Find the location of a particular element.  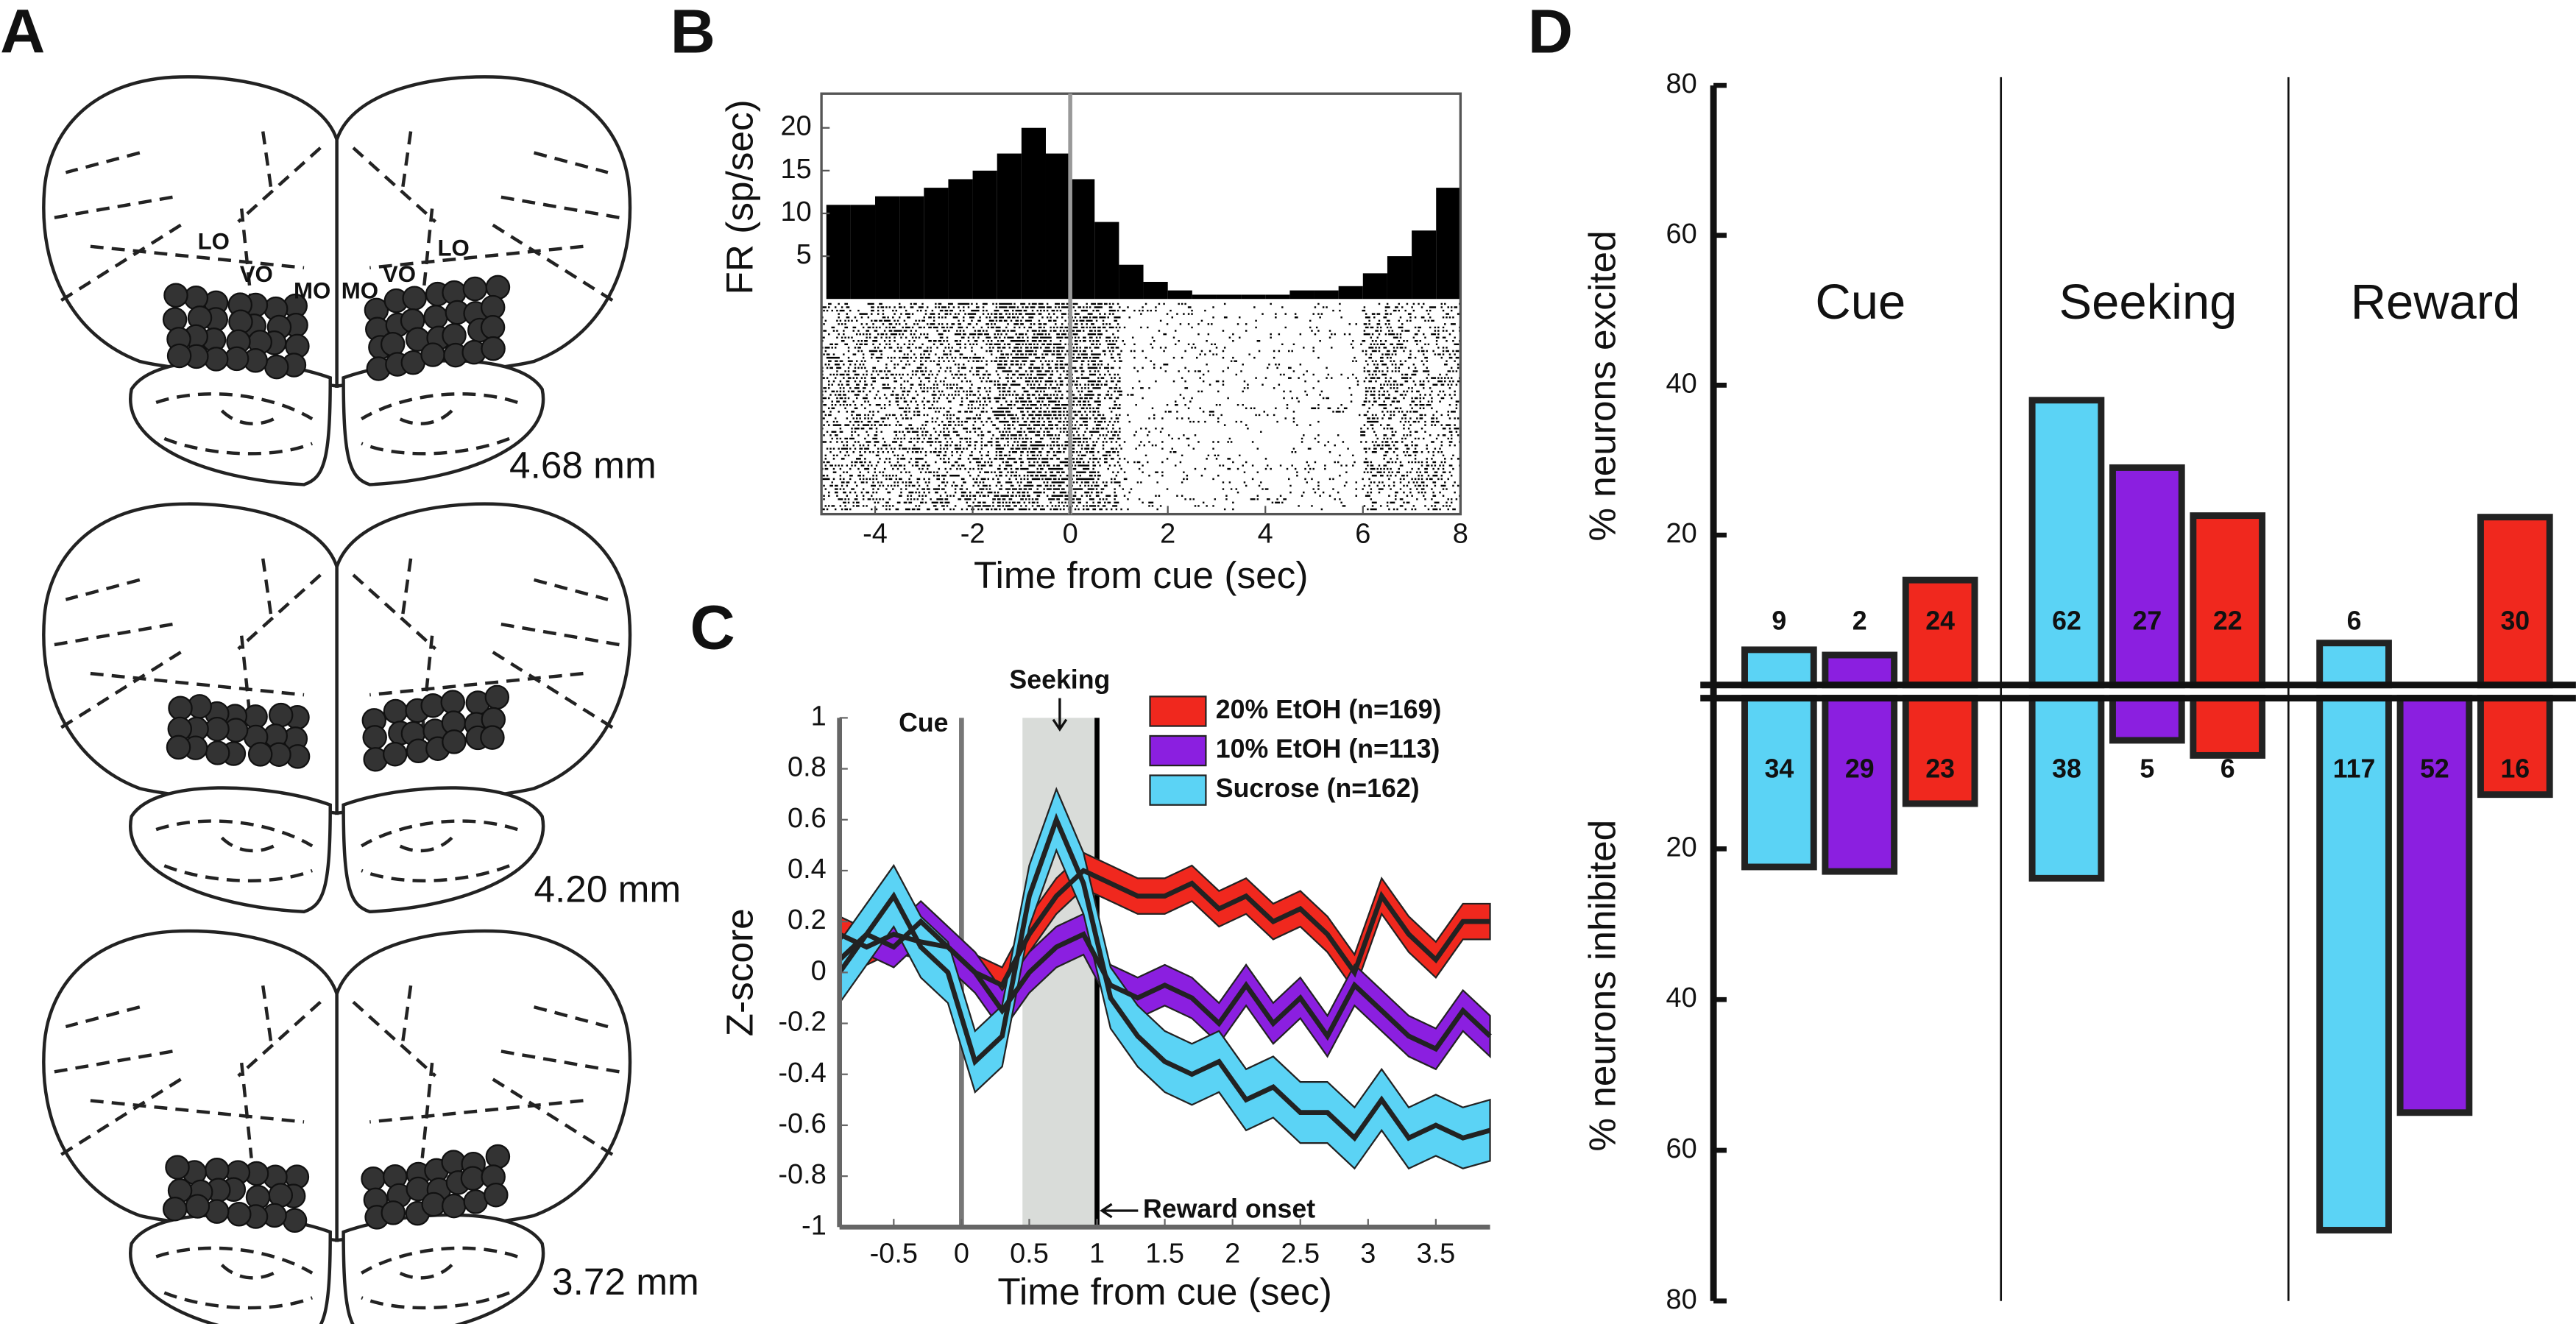

y-tick-label: 40 is located at coordinates (1682, 383).